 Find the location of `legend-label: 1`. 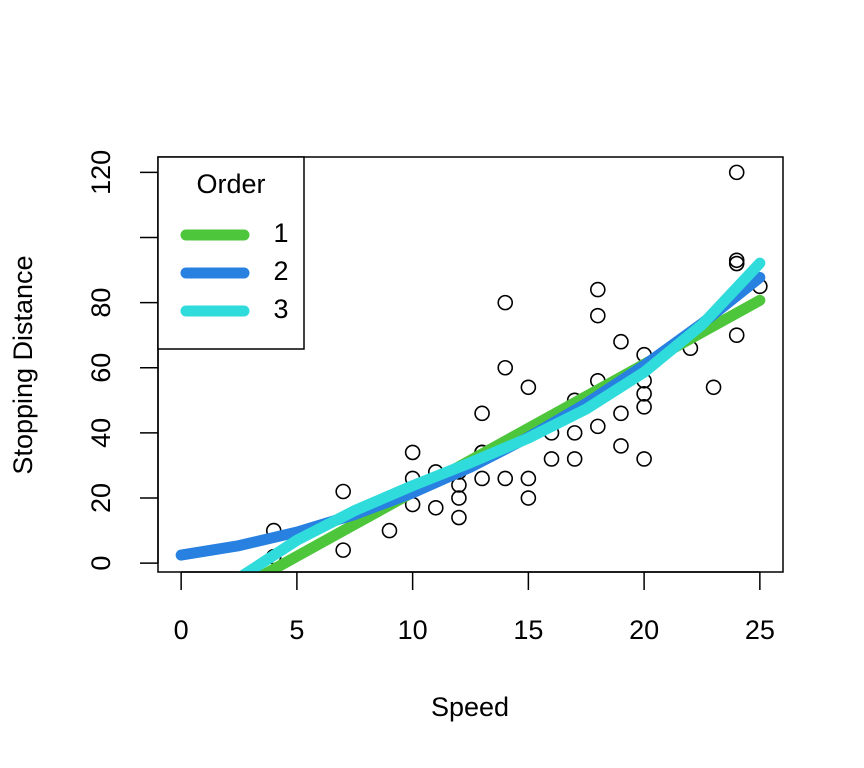

legend-label: 1 is located at coordinates (280, 233).